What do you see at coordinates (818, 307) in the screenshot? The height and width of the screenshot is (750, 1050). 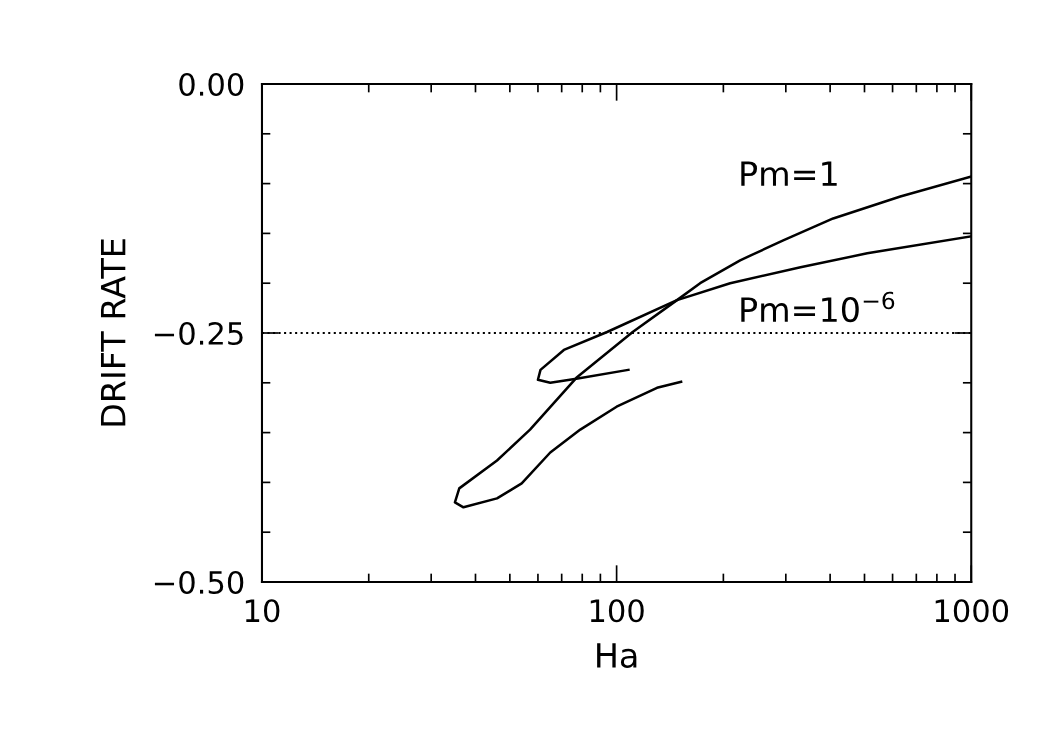 I see `series-label: Pm=10$^{−6}$` at bounding box center [818, 307].